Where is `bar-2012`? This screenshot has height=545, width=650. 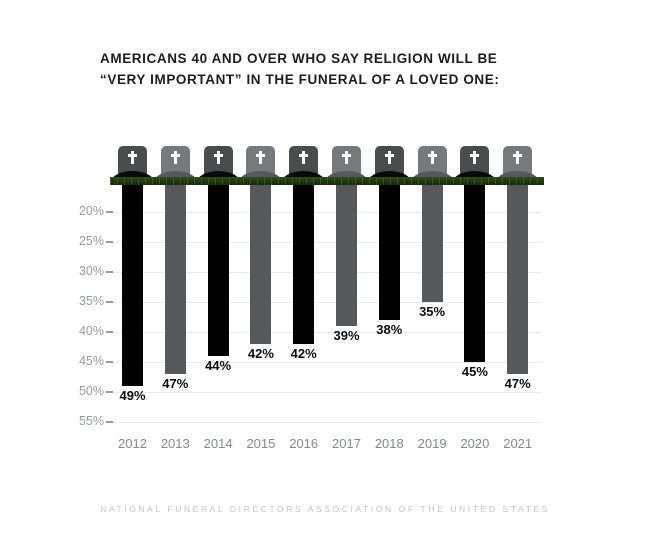
bar-2012 is located at coordinates (132, 281).